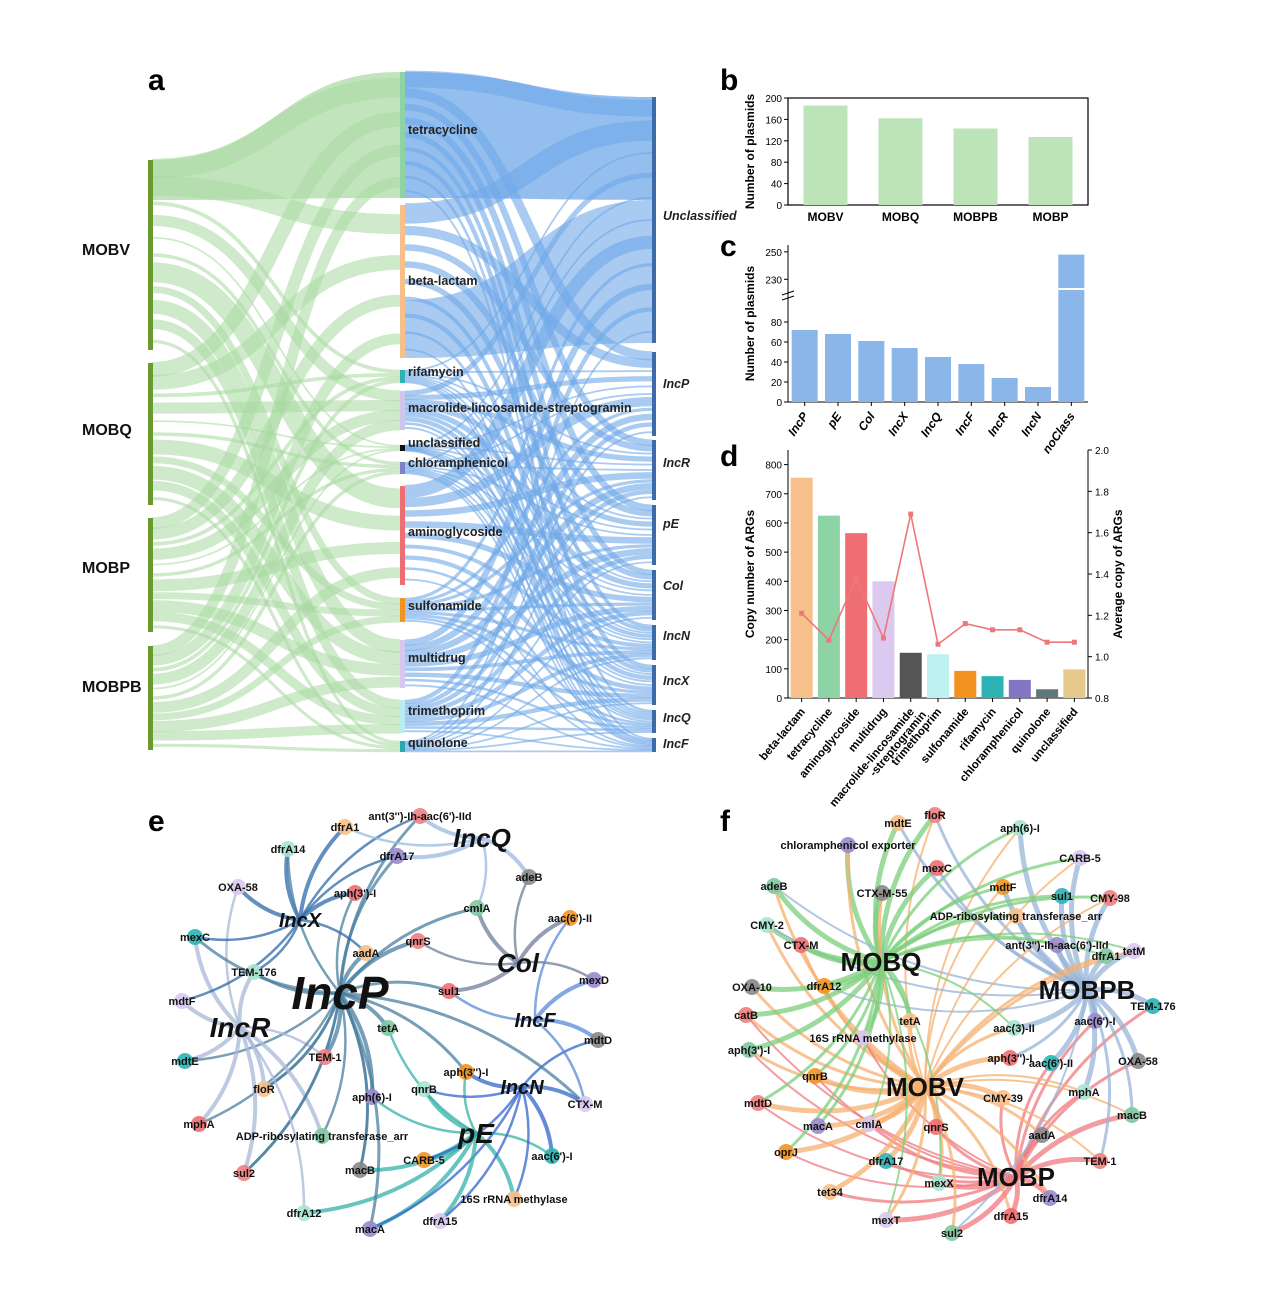 Image resolution: width=1265 pixels, height=1309 pixels. What do you see at coordinates (156, 80) in the screenshot?
I see `panel-letter-a: a` at bounding box center [156, 80].